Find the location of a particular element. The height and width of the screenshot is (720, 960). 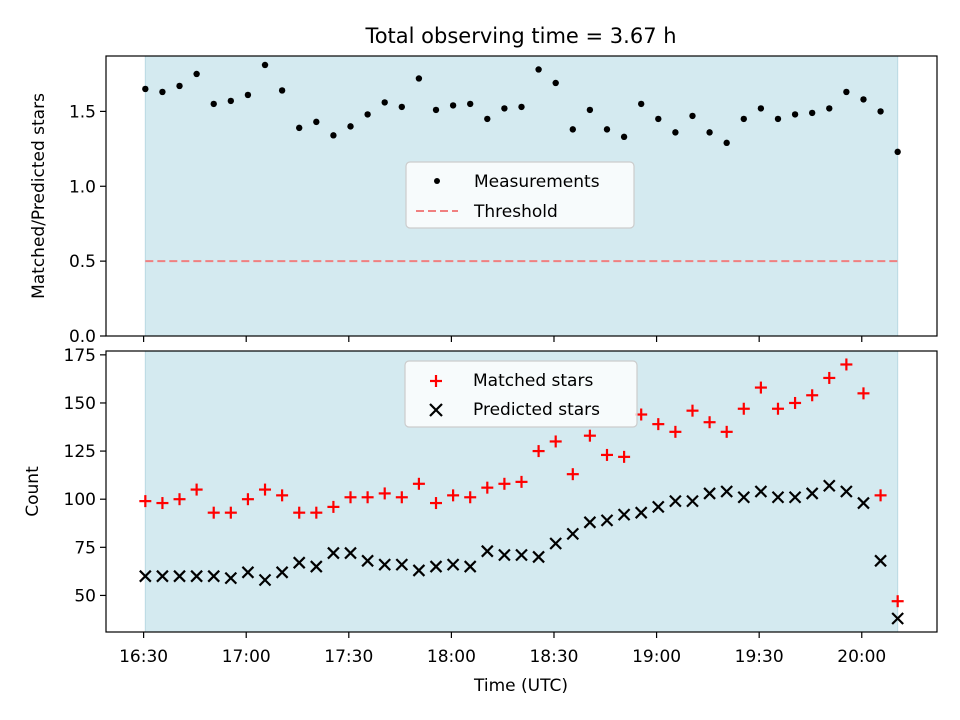

y-tick-label: 1.5 is located at coordinates (82, 112).